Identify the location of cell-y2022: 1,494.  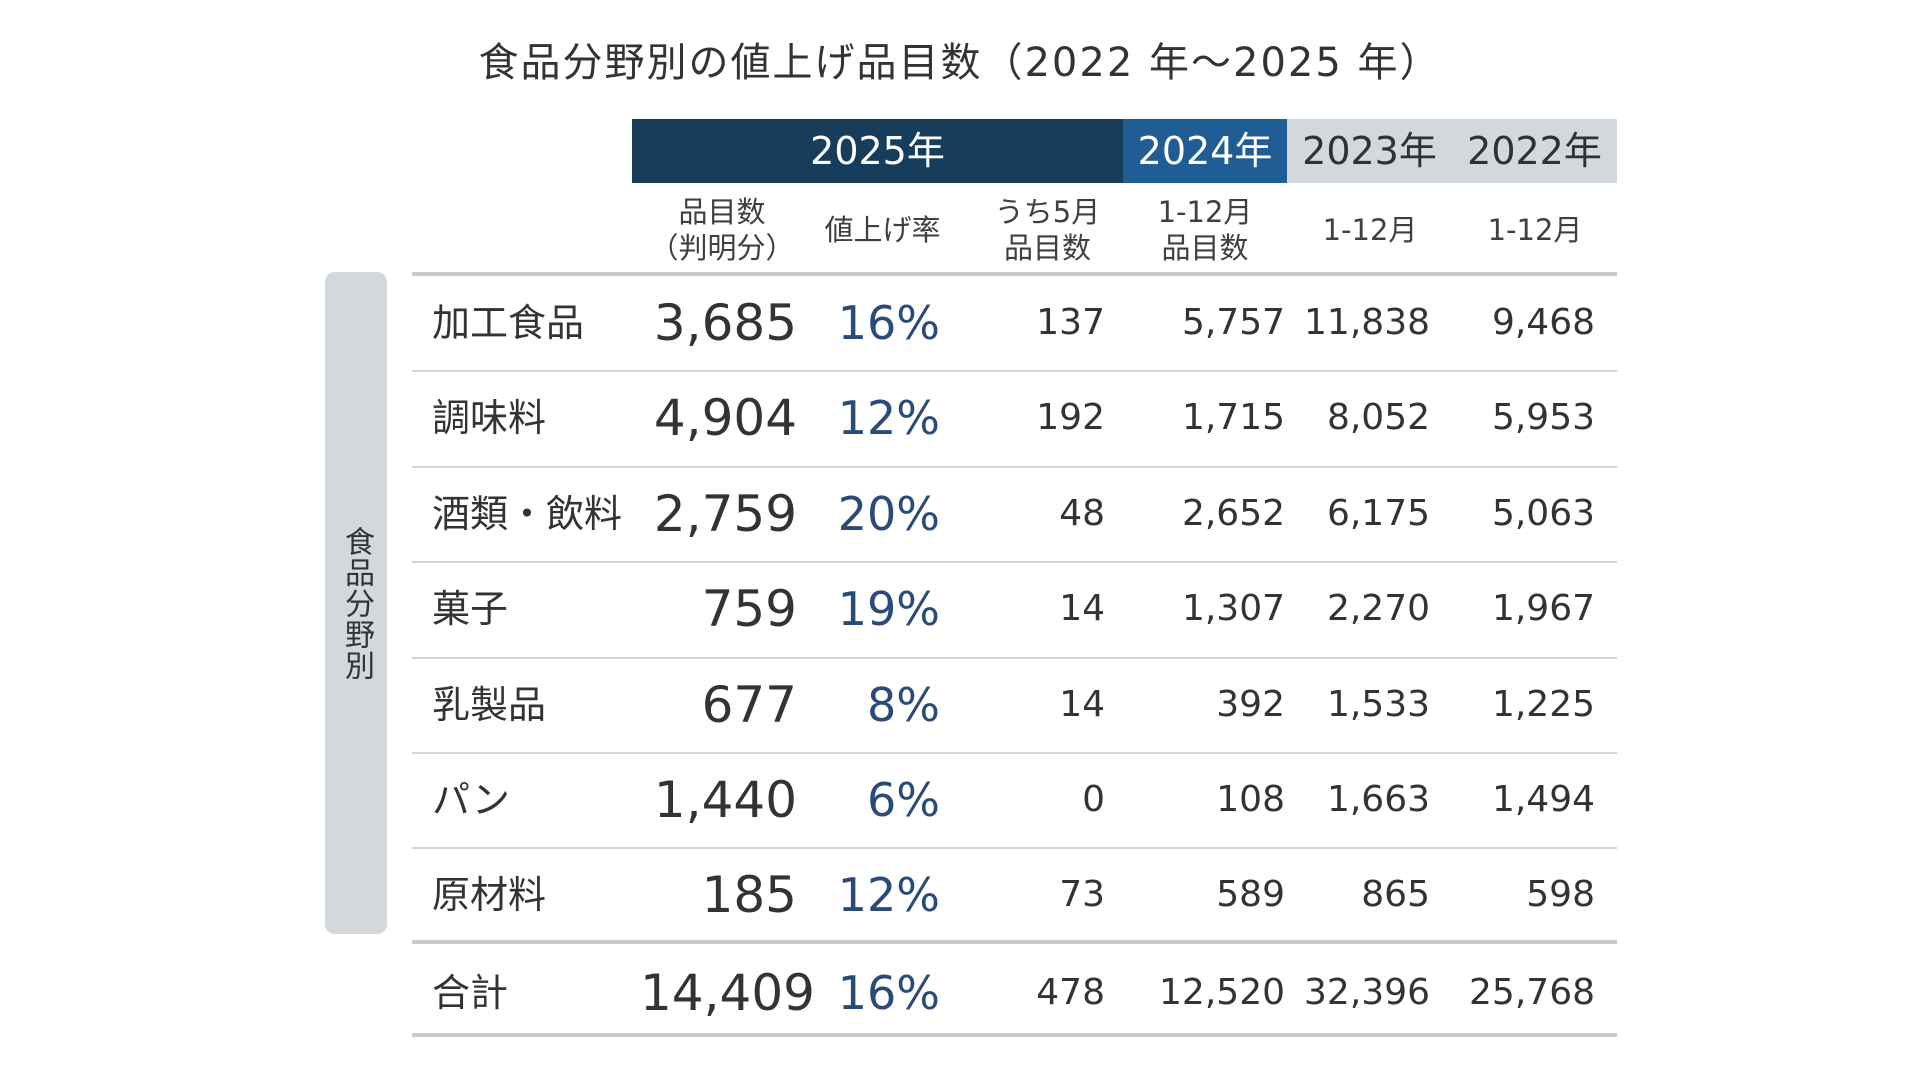
(1543, 799).